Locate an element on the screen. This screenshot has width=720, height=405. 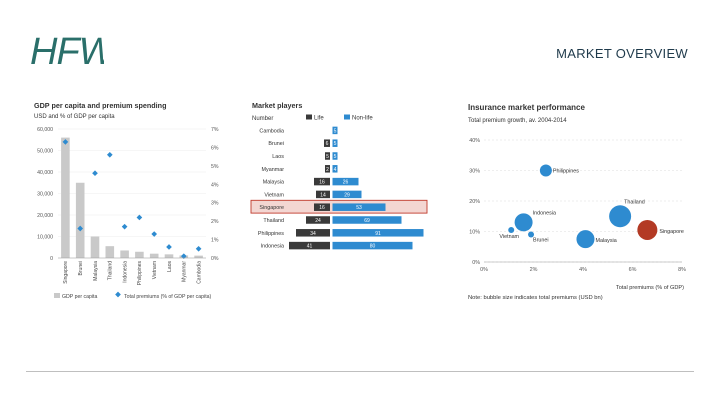
chart1-category-label: Laos is located at coordinates (170, 266).